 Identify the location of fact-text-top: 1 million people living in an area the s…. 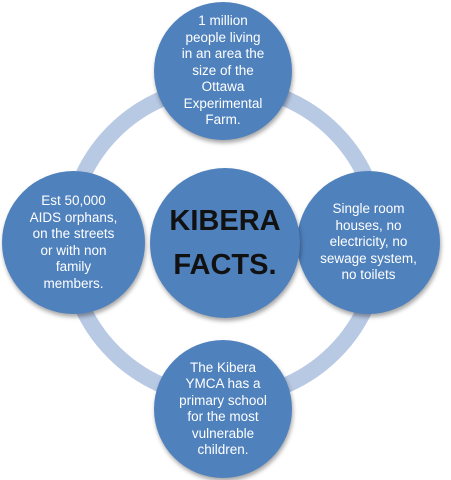
(223, 70).